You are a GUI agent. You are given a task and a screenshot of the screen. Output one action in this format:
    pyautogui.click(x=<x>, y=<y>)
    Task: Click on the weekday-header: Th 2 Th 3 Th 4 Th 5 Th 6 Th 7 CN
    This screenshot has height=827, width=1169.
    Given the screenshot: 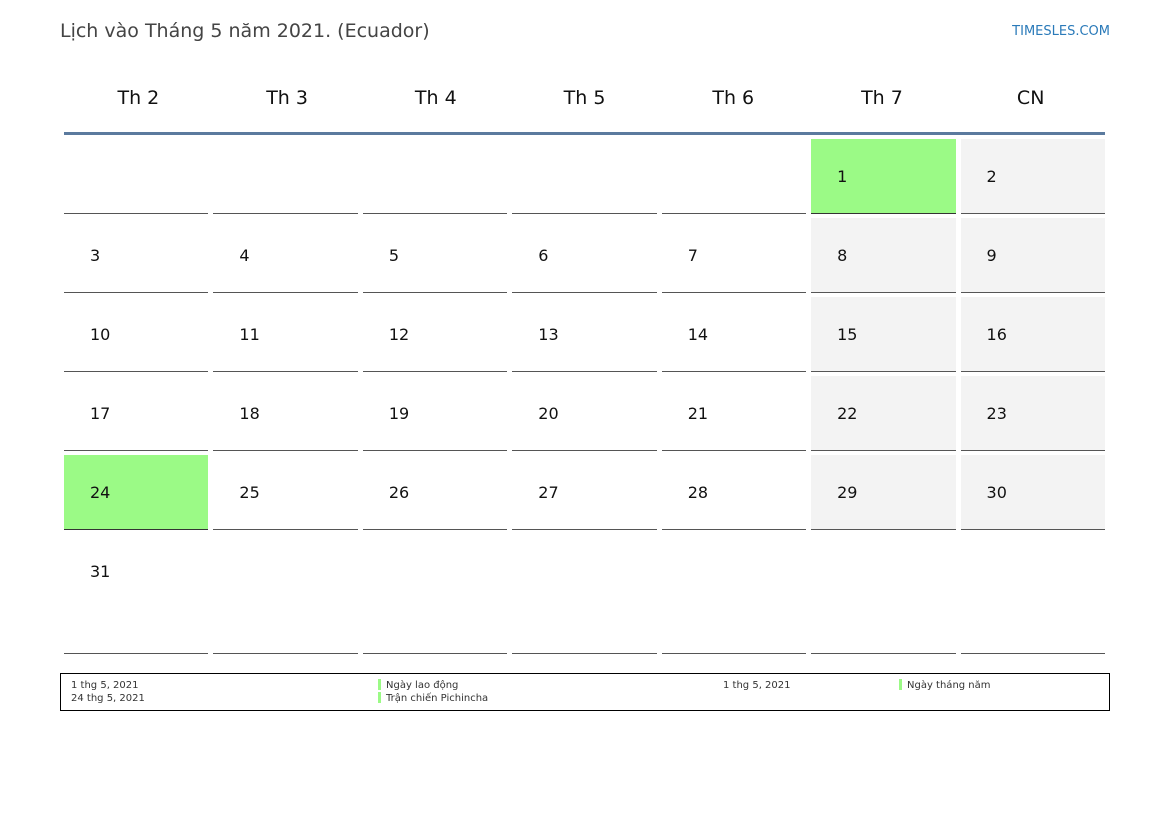 What is the action you would take?
    pyautogui.click(x=584, y=102)
    